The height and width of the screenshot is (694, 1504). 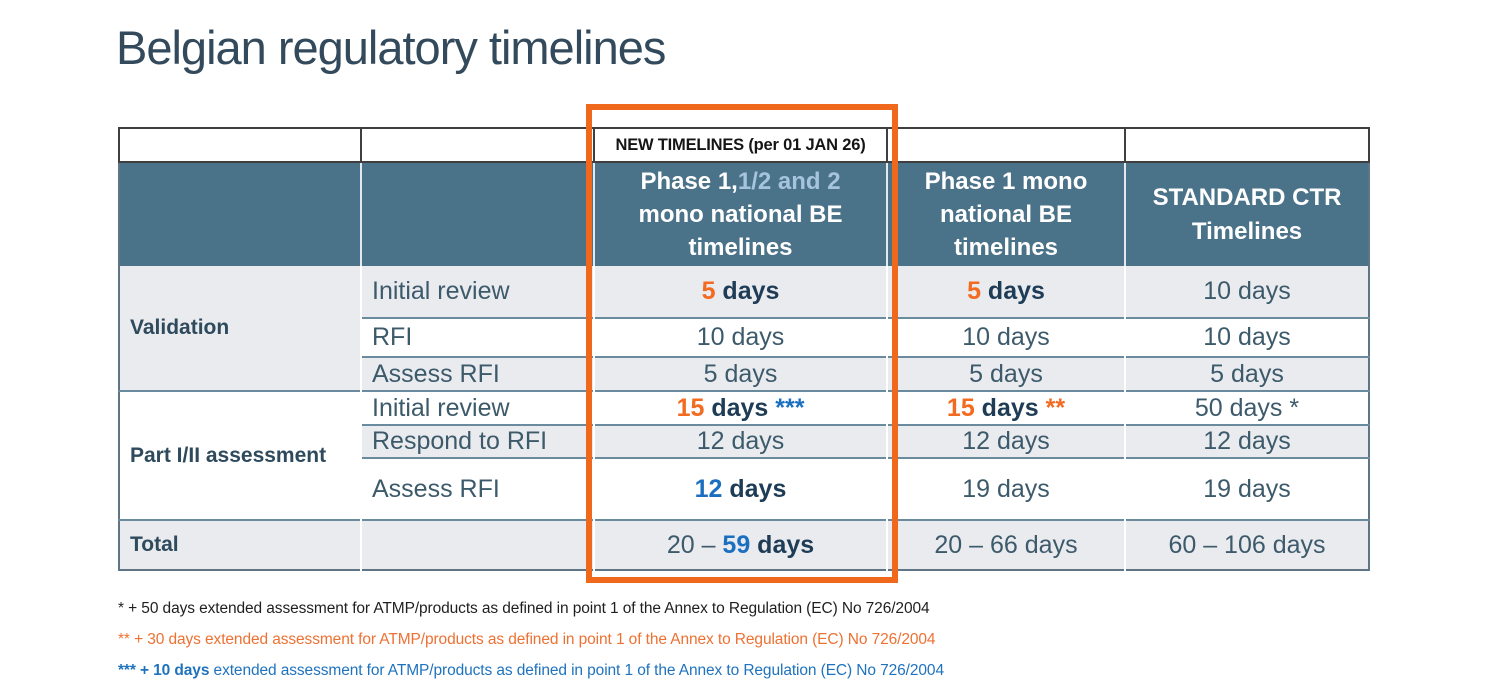 I want to click on cell-validation-initial-ctr: 10 days, so click(x=1246, y=292).